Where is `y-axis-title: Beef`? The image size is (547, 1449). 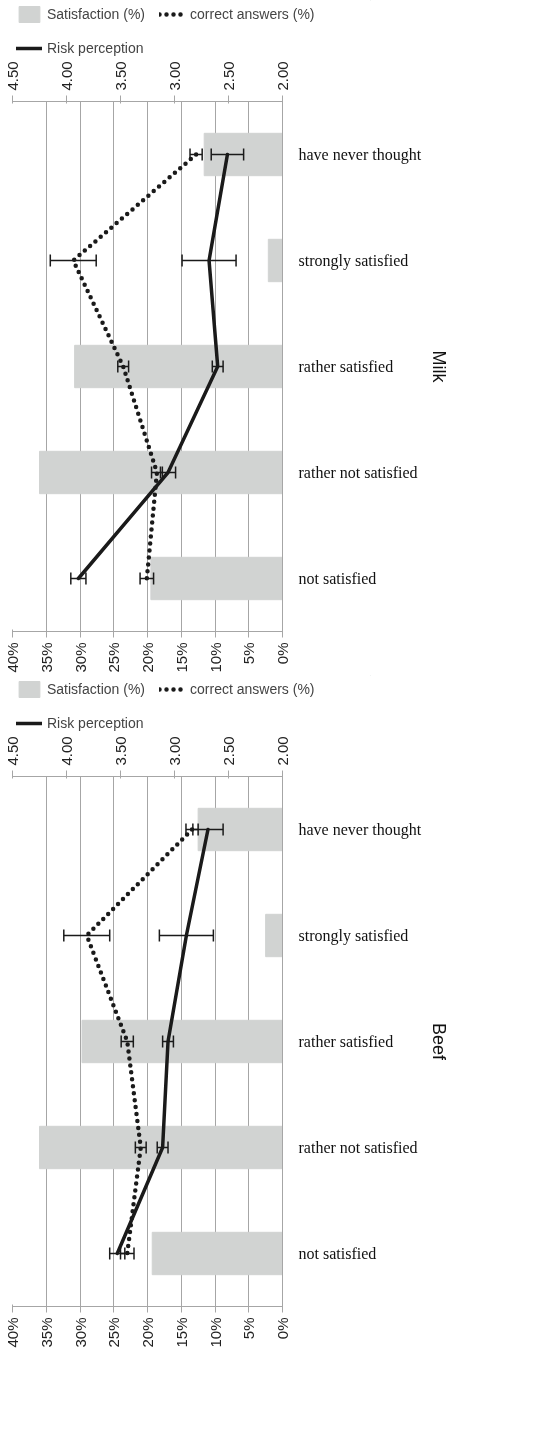 y-axis-title: Beef is located at coordinates (439, 1042).